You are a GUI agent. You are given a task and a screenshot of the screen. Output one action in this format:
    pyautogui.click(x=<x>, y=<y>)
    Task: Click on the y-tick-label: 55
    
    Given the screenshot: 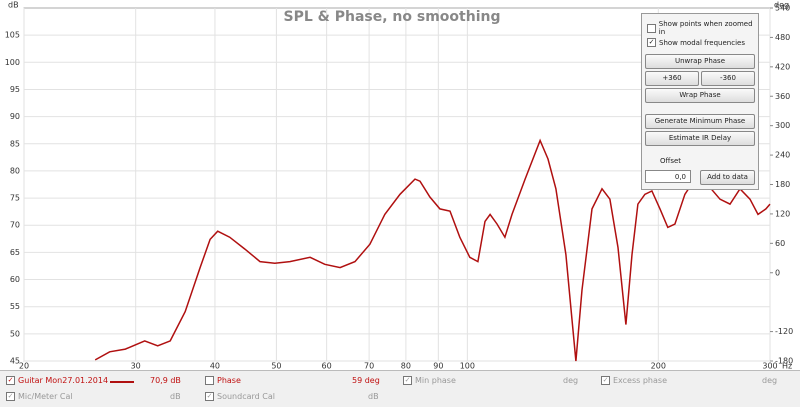 What is the action you would take?
    pyautogui.click(x=15, y=306)
    